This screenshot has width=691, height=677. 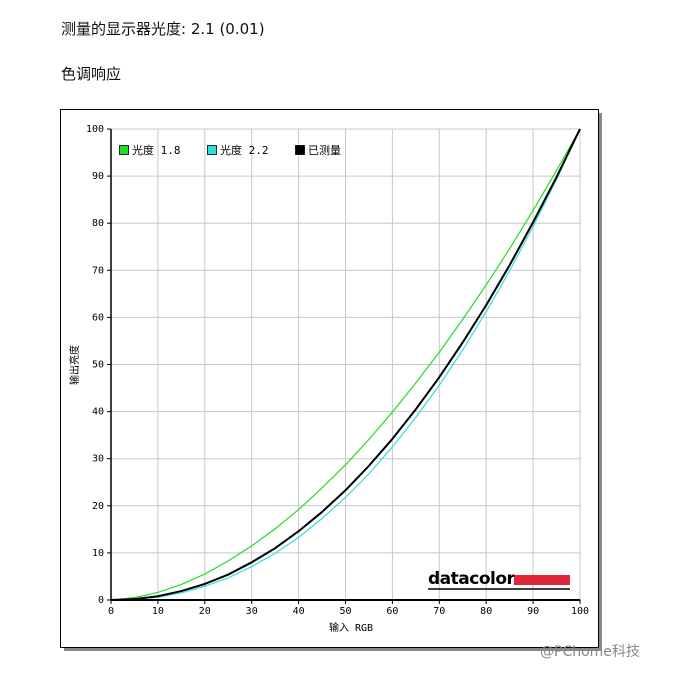 I want to click on section-title: 色调响应, so click(x=91, y=74).